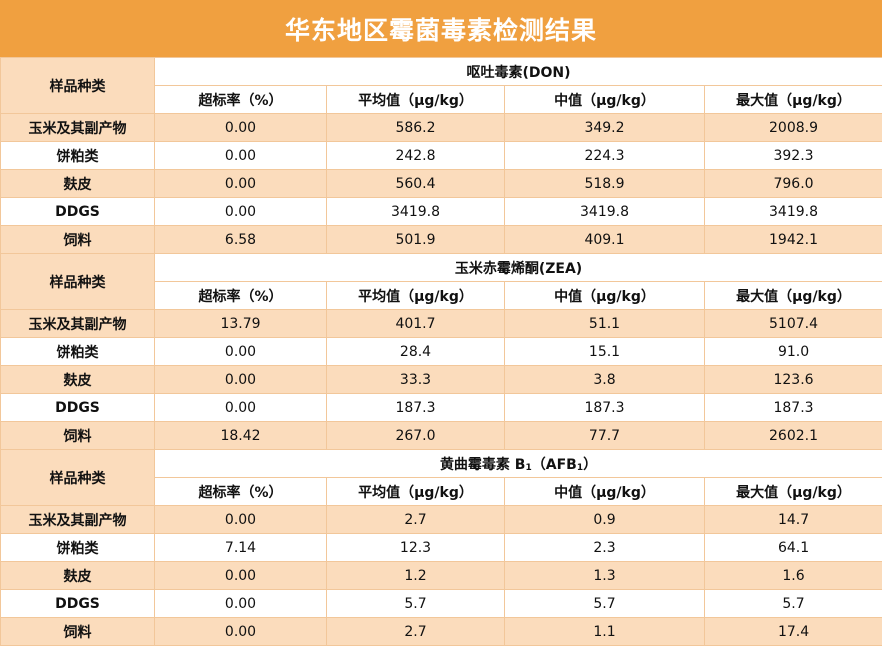 The width and height of the screenshot is (882, 670). What do you see at coordinates (554, 464) in the screenshot?
I see `toxin-title-part: （AFB` at bounding box center [554, 464].